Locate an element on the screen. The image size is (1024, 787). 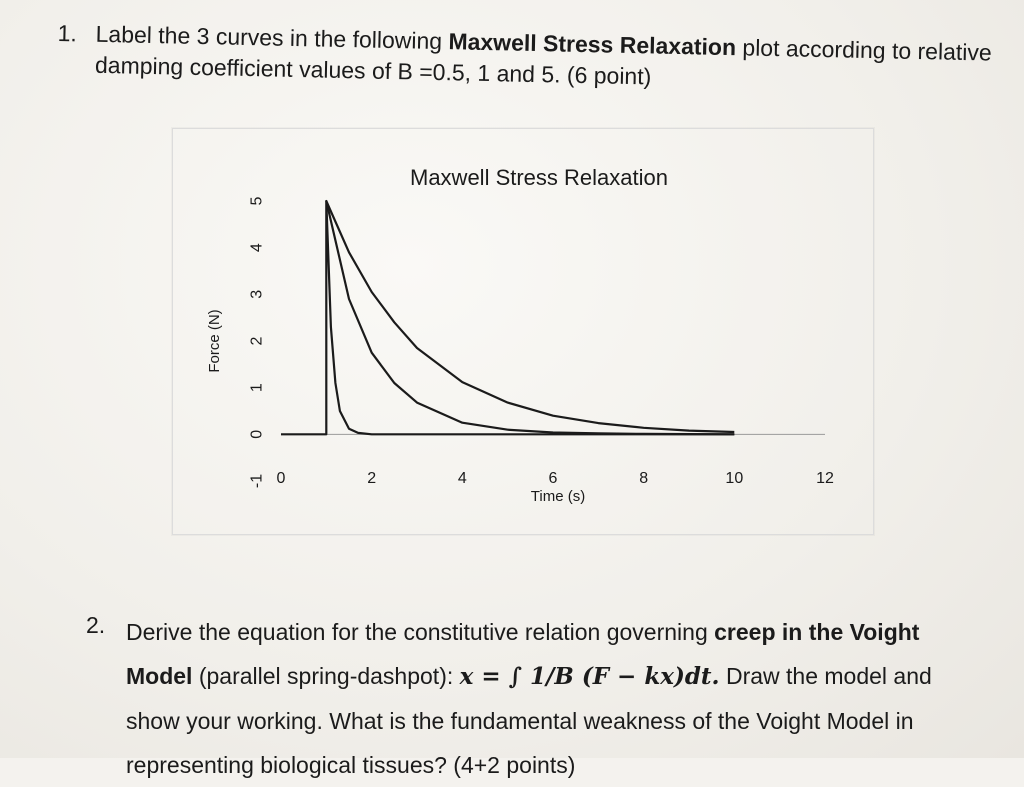
y-tick-label: 3 is located at coordinates (257, 294).